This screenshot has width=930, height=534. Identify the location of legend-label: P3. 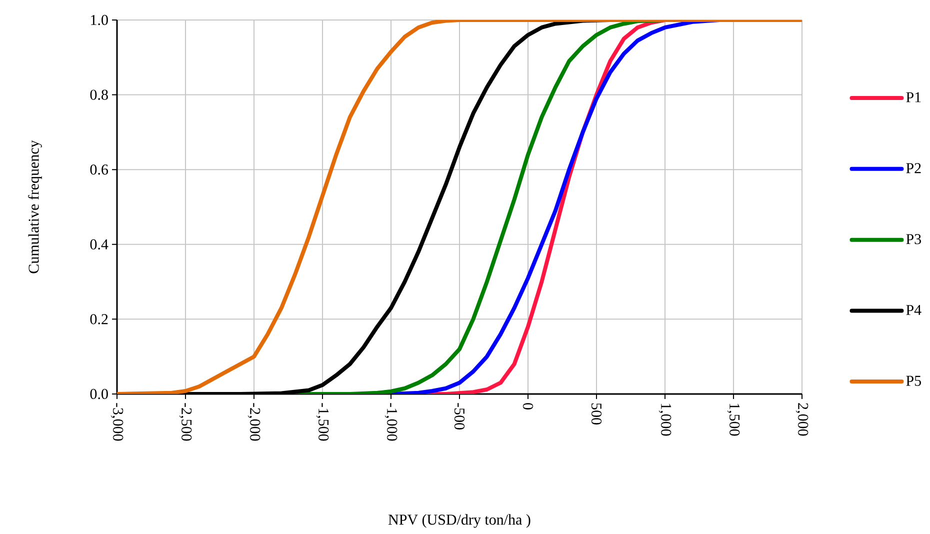
(913, 239).